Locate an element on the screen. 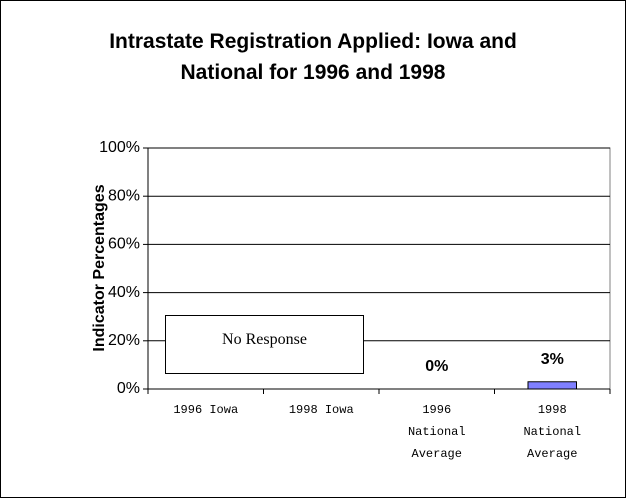  data-label: 3% is located at coordinates (552, 359).